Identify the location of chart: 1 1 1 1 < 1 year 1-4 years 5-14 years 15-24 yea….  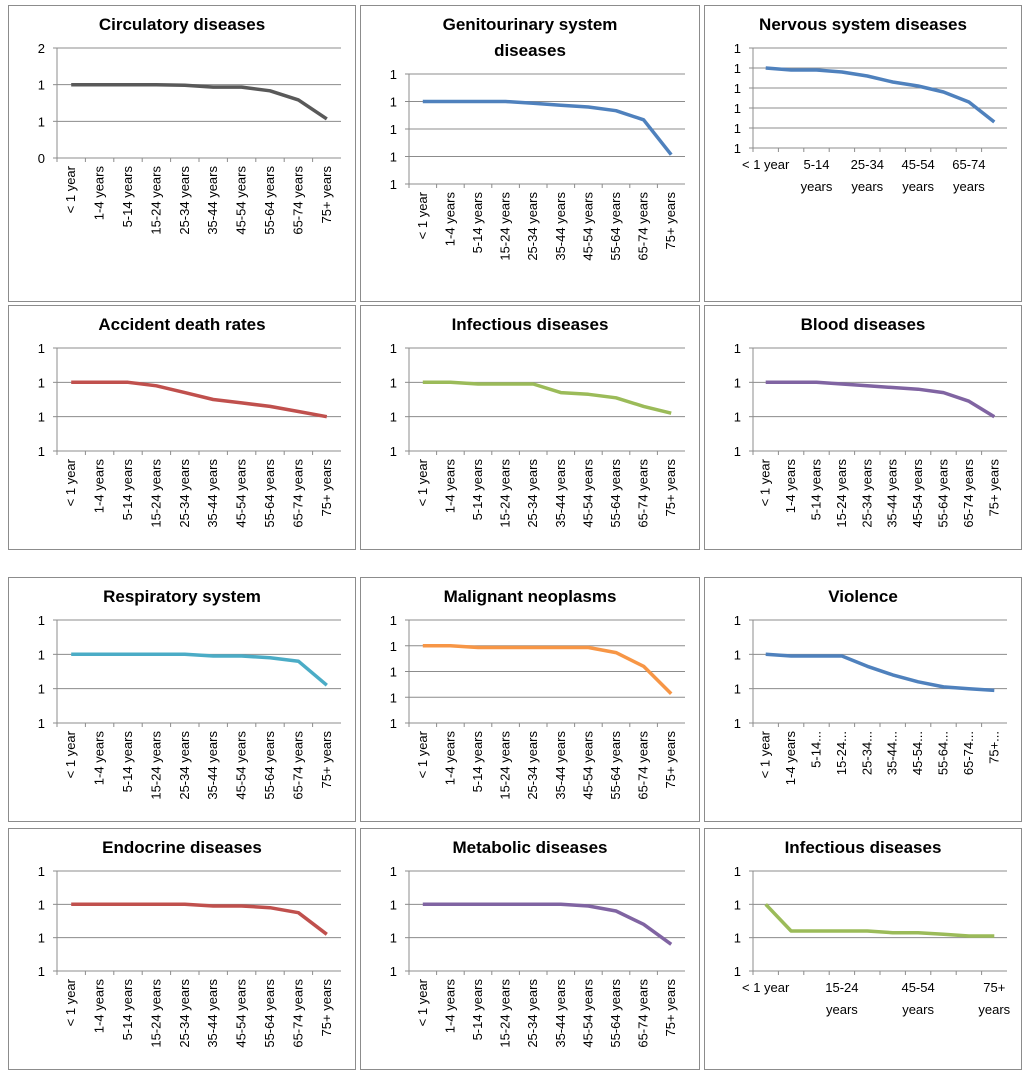
(537, 956).